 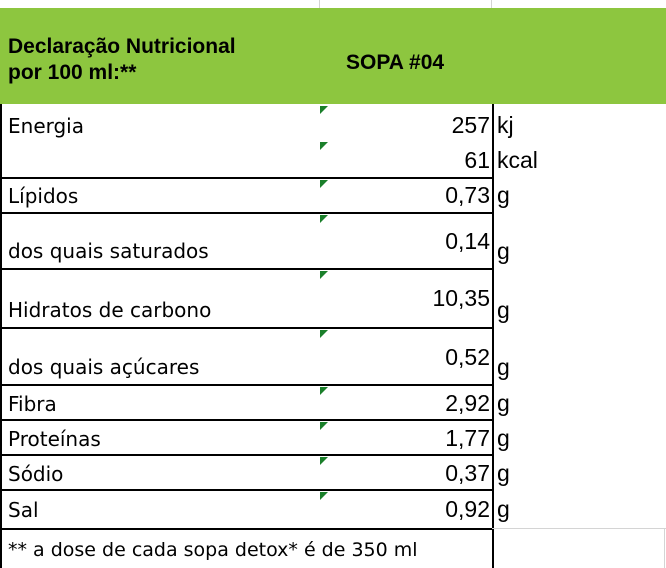 I want to click on row-unit-lipidos: g, so click(x=503, y=195).